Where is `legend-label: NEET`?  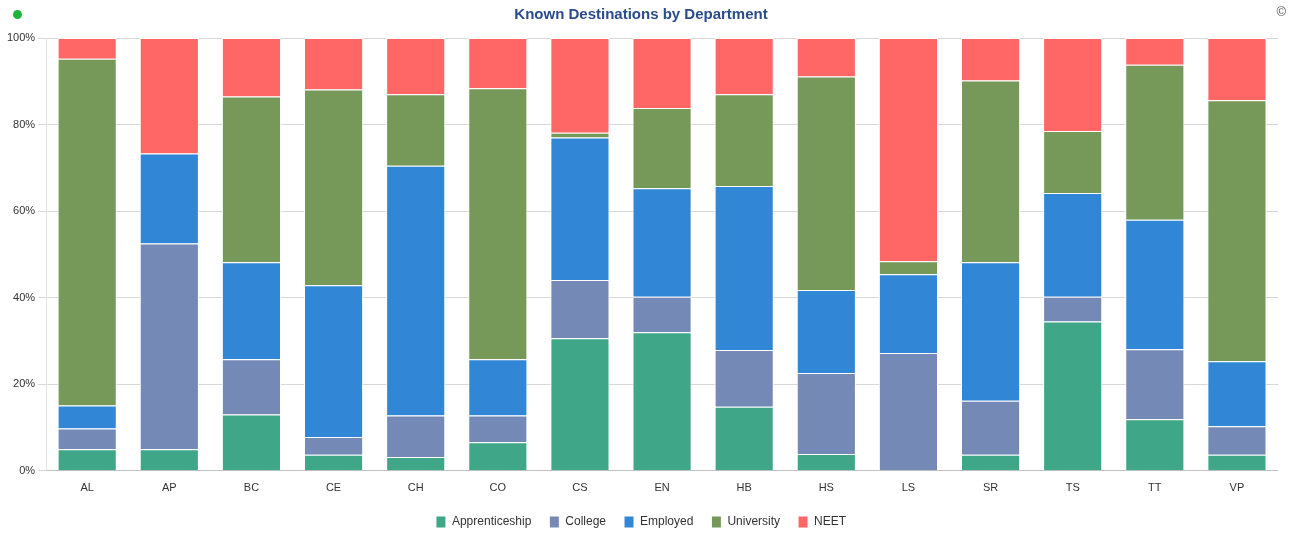
legend-label: NEET is located at coordinates (830, 521).